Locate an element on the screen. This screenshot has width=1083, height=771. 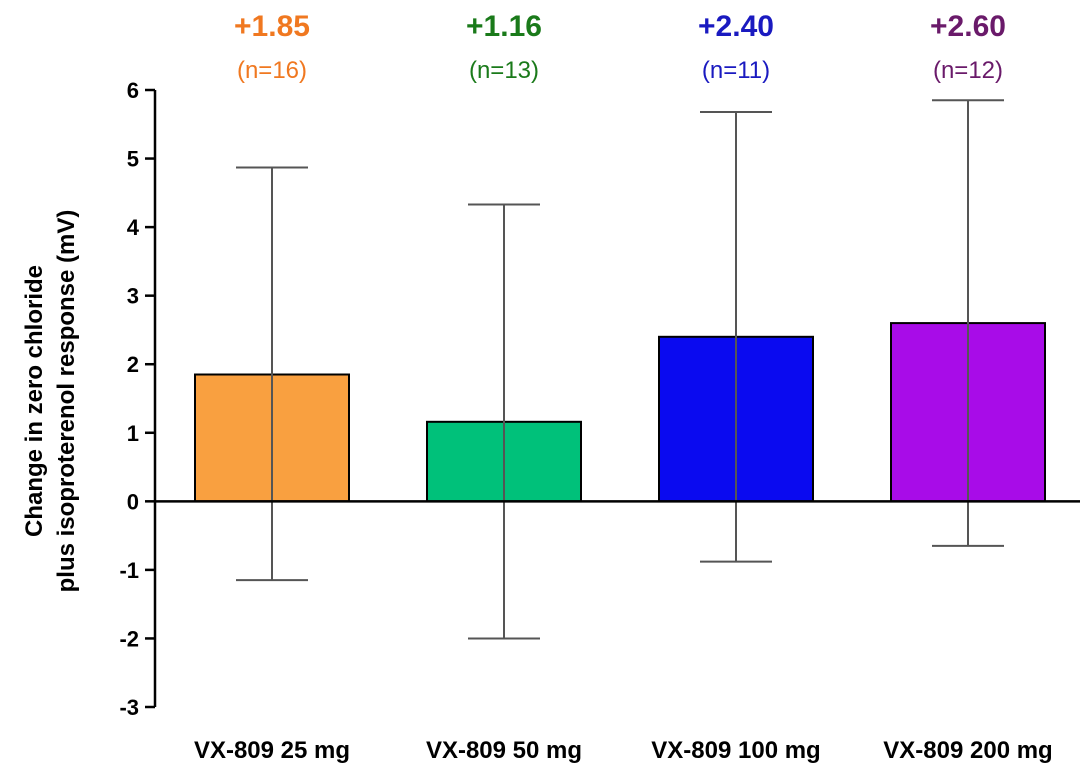
value-label: +2.60 is located at coordinates (968, 26).